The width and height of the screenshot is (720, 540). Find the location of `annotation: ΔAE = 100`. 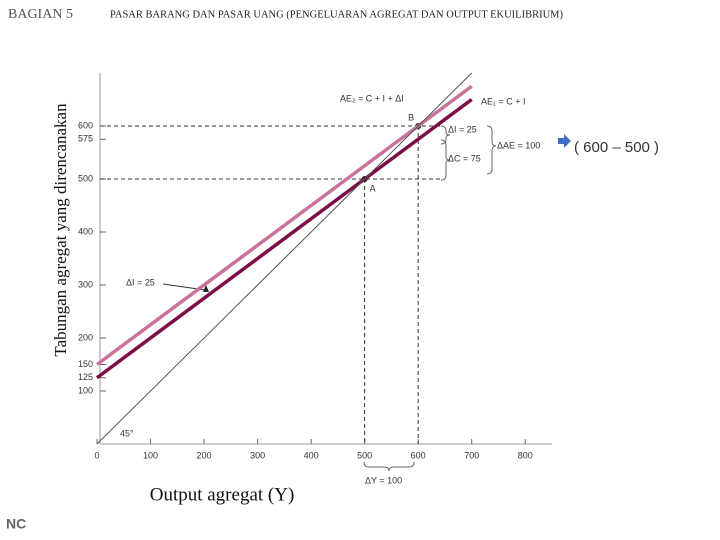

annotation: ΔAE = 100 is located at coordinates (518, 145).